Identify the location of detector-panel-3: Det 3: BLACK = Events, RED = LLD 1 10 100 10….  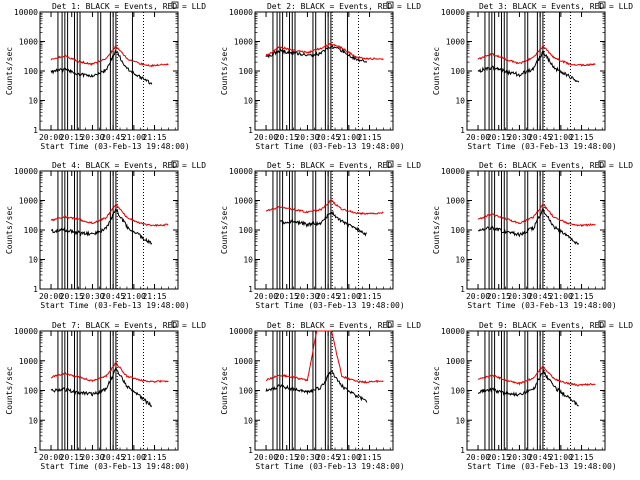
(532, 76).